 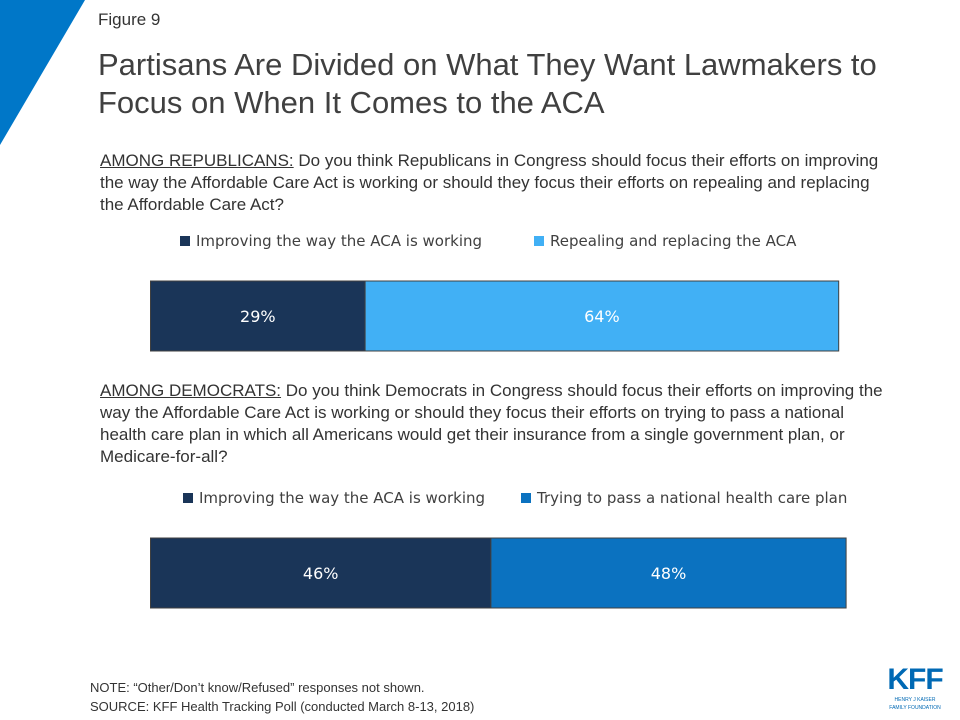 I want to click on democrats-question-lead: AMONG DEMOCRATS:, so click(x=191, y=390).